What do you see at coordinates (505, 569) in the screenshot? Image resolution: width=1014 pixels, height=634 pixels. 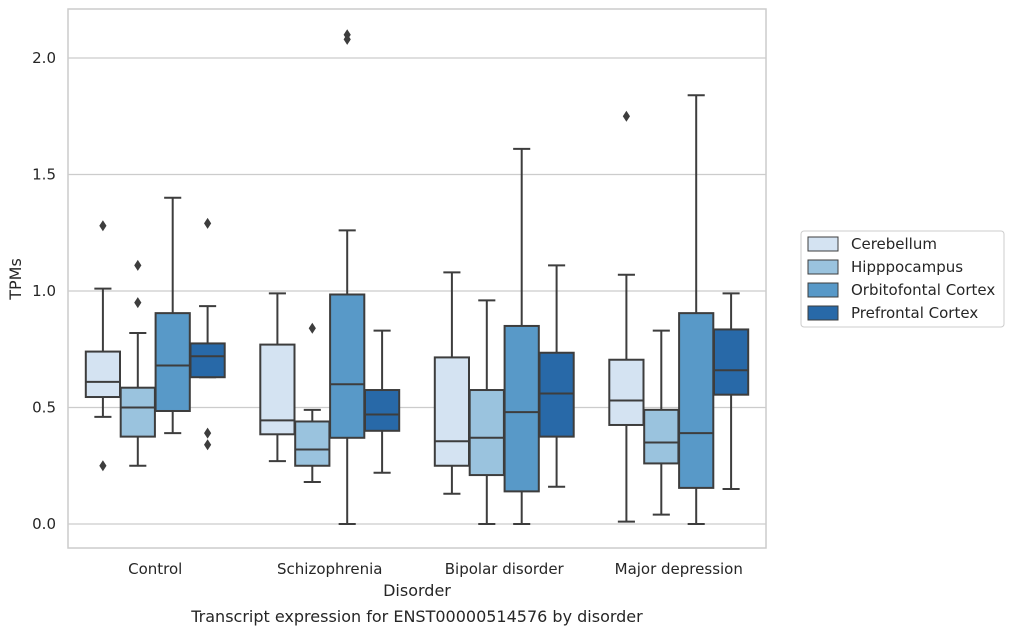 I see `x-tick-label: Bipolar disorder` at bounding box center [505, 569].